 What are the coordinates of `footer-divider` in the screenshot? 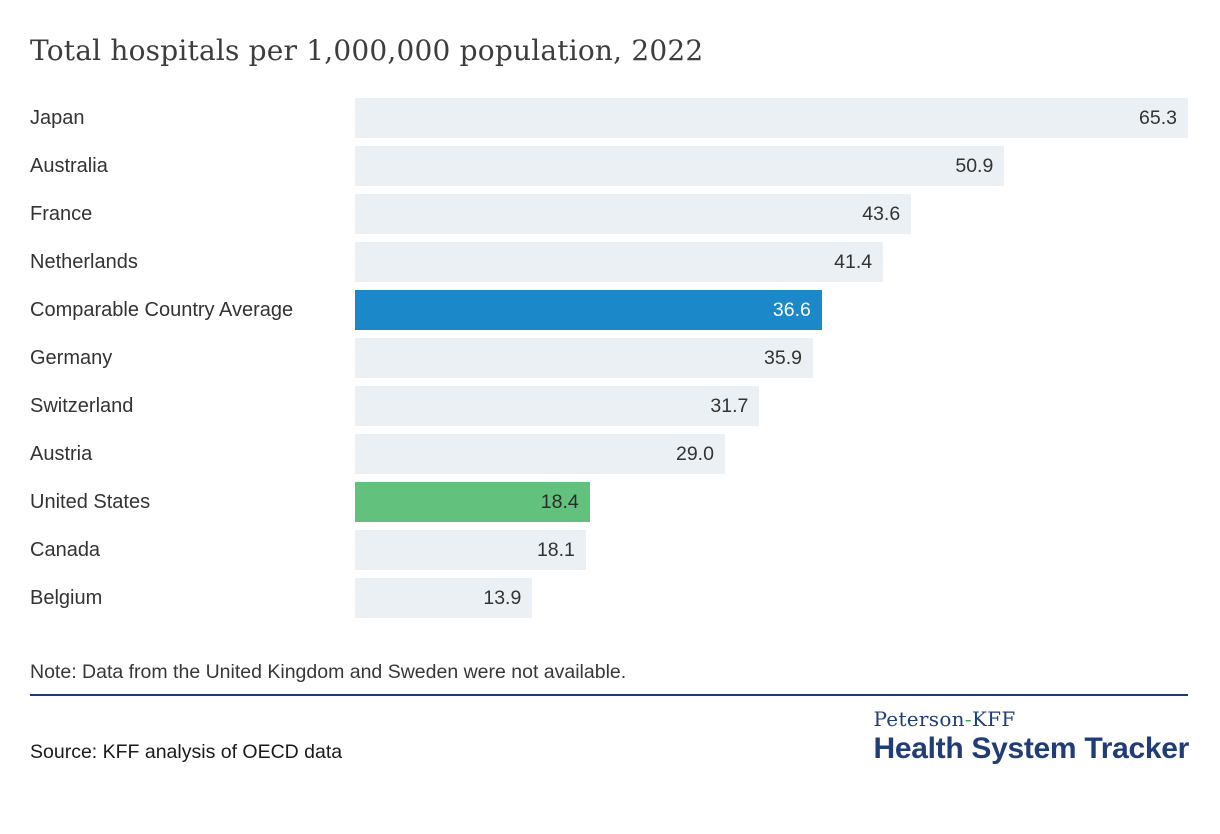 It's located at (609, 695).